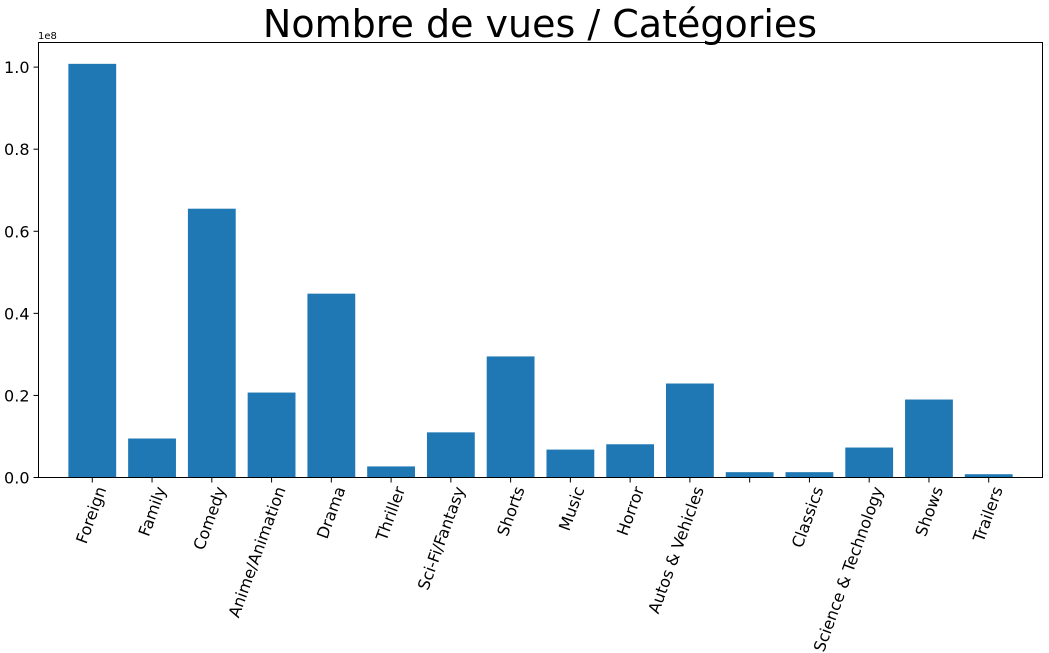 The height and width of the screenshot is (653, 1049). Describe the element at coordinates (391, 514) in the screenshot. I see `x-tick-label: Thriller` at that location.